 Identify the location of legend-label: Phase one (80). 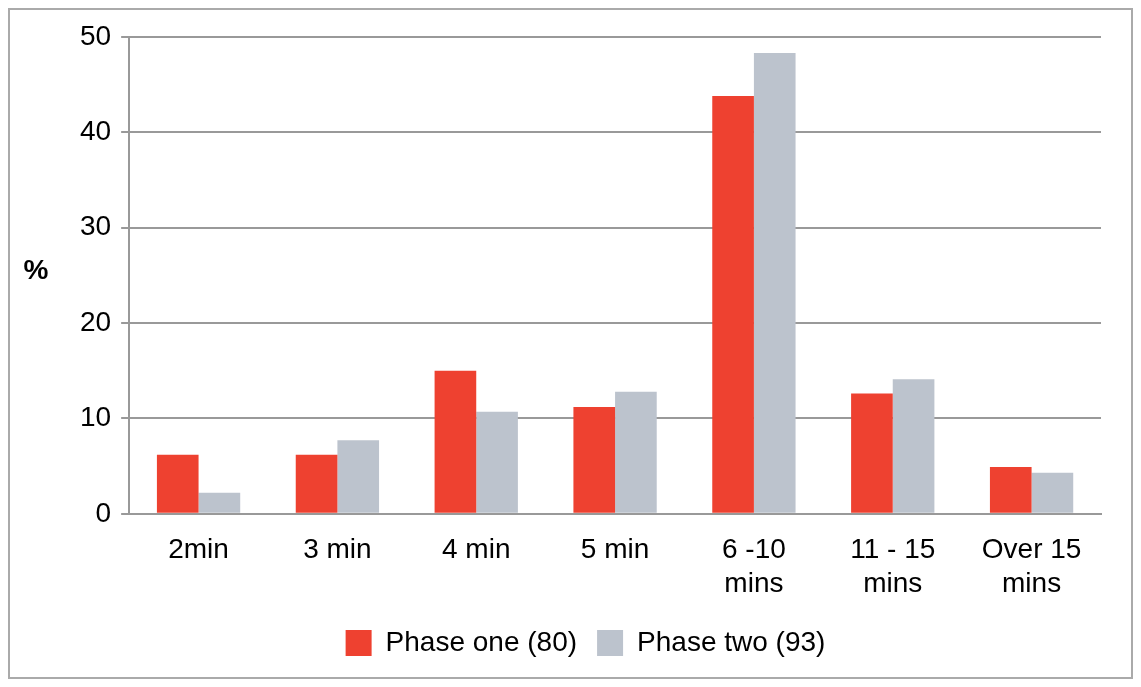
(481, 641).